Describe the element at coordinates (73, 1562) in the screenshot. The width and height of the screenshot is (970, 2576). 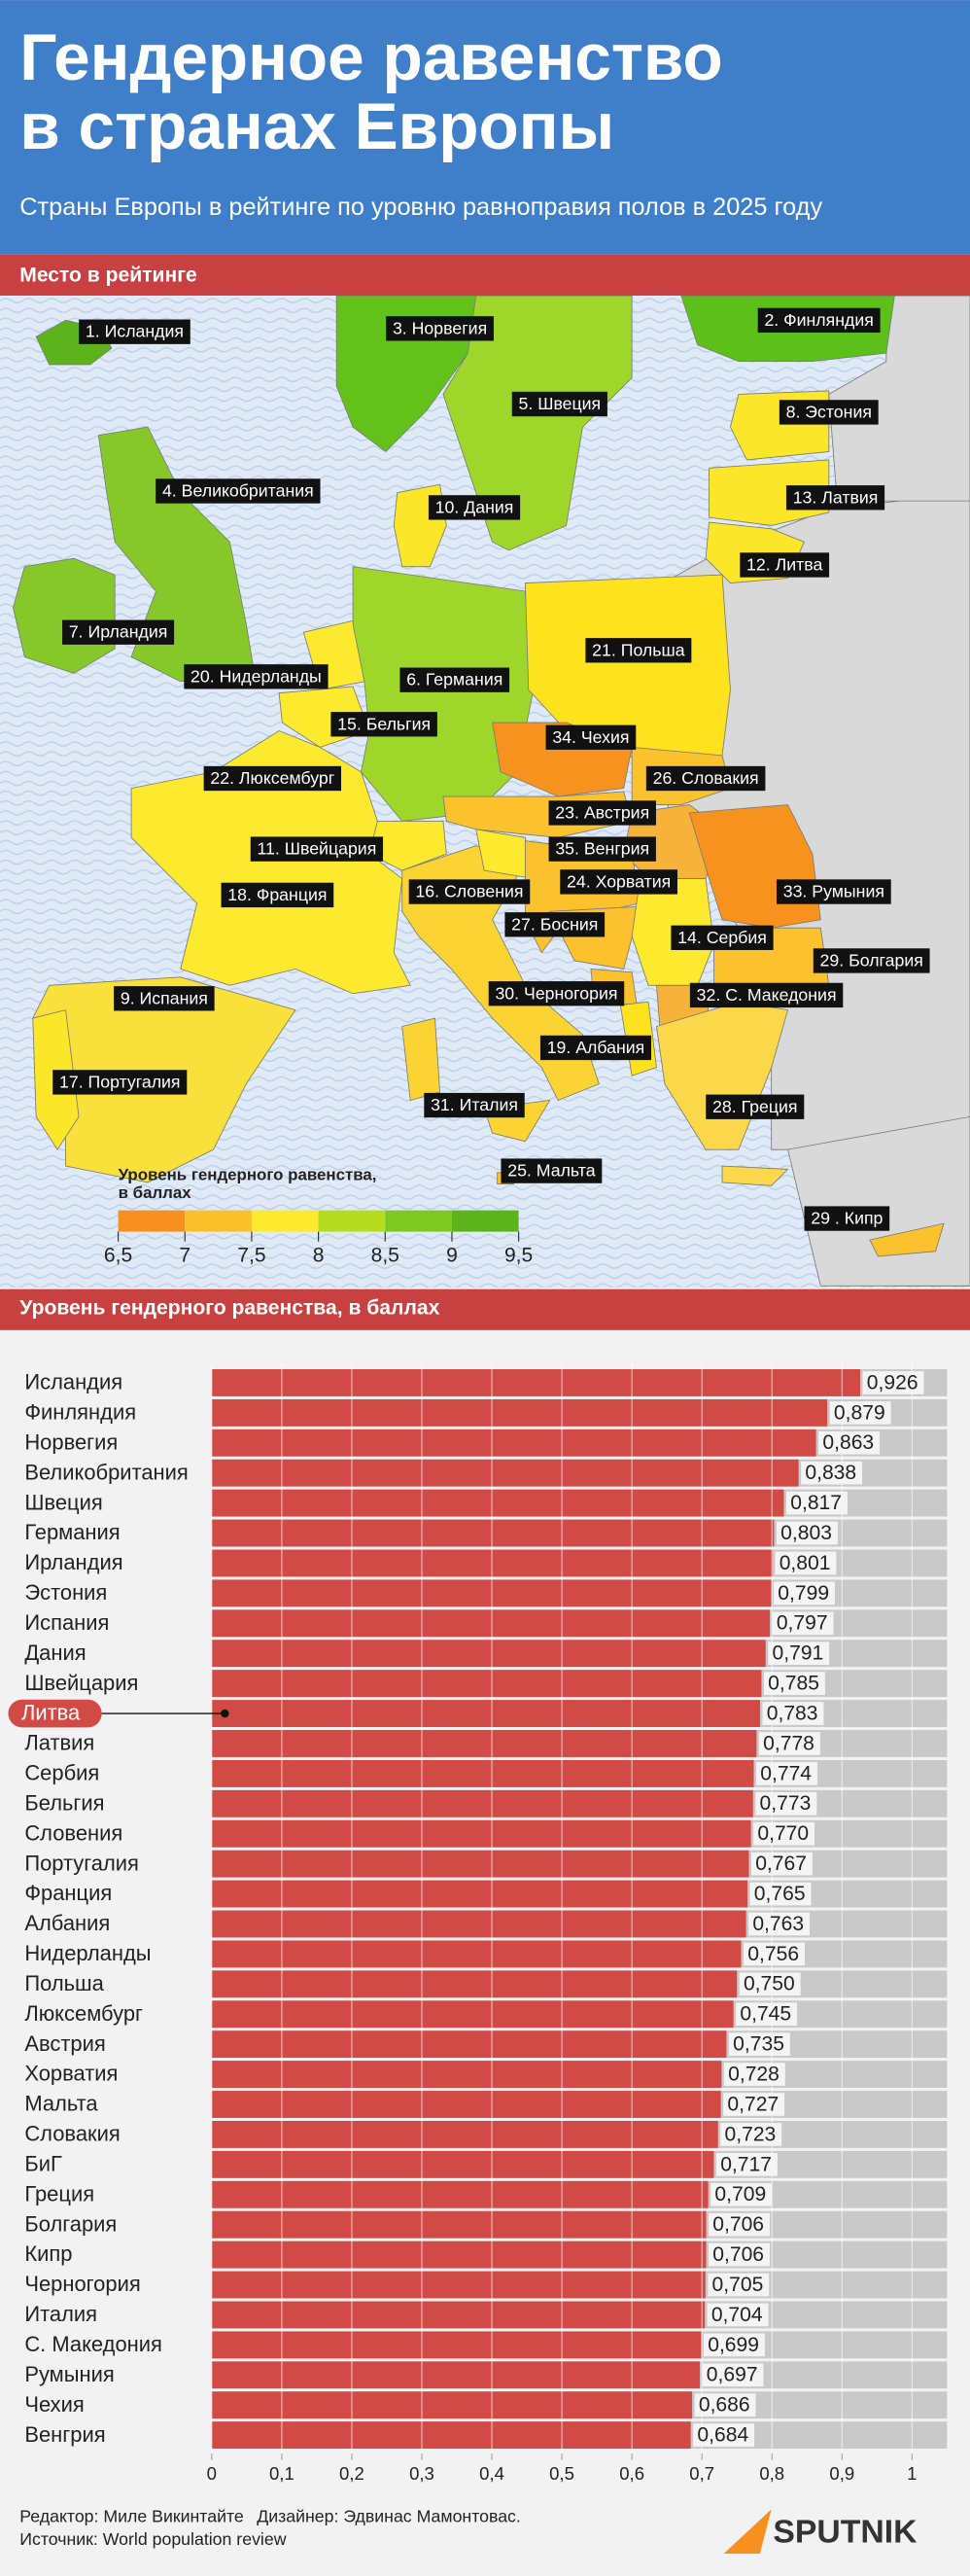
I see `category-label: Ирландия` at that location.